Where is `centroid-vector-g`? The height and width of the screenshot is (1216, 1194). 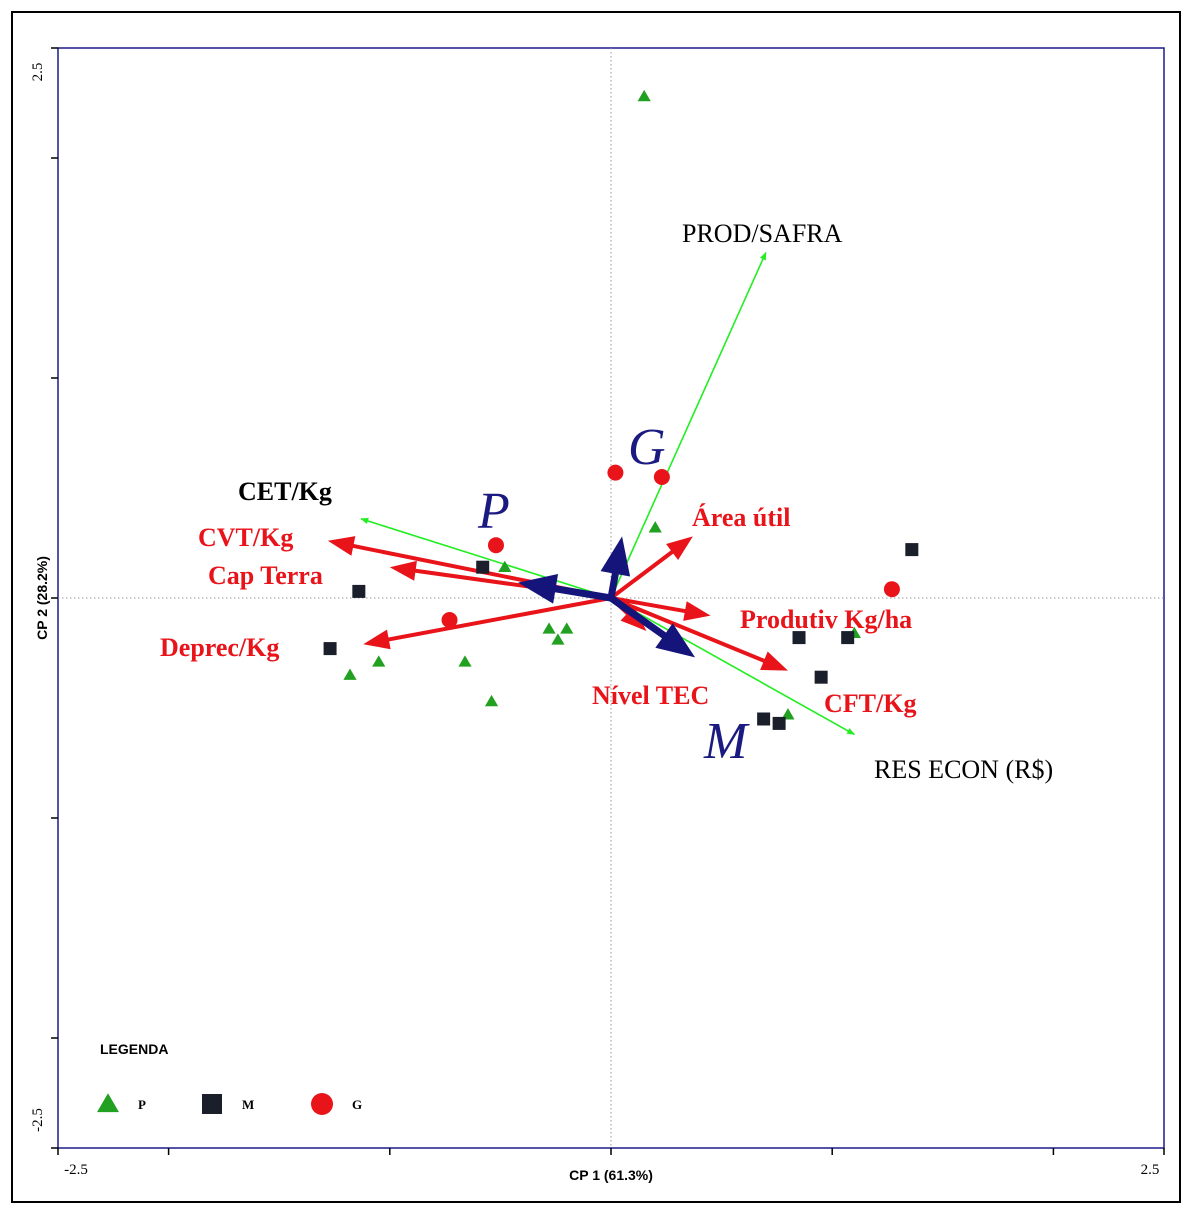 centroid-vector-g is located at coordinates (615, 569).